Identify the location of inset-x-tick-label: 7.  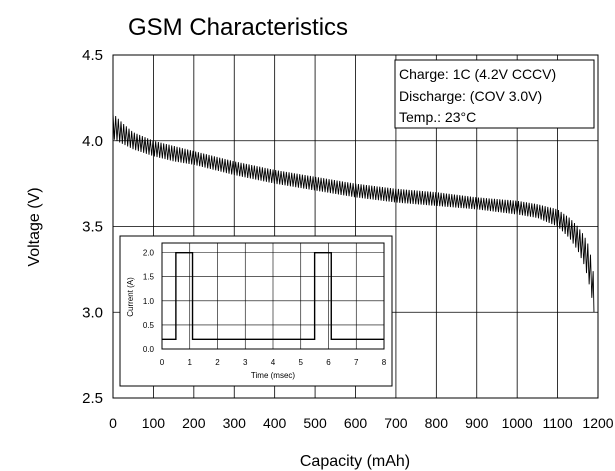
(356, 362).